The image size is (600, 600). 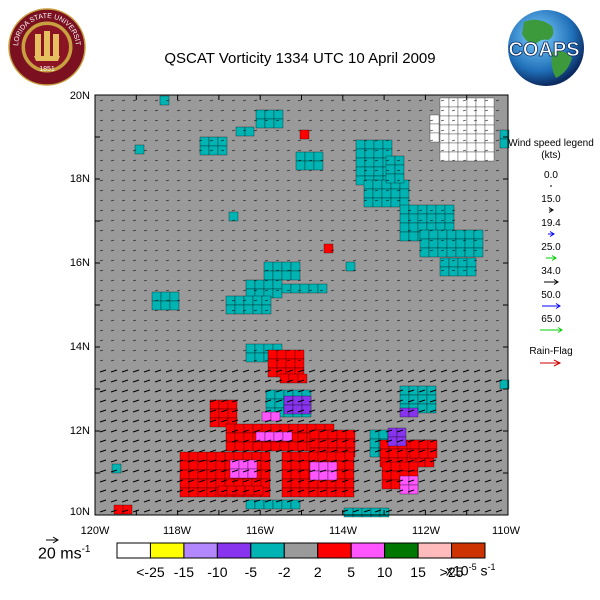 I want to click on wind-arrow-icon, so click(x=551, y=282).